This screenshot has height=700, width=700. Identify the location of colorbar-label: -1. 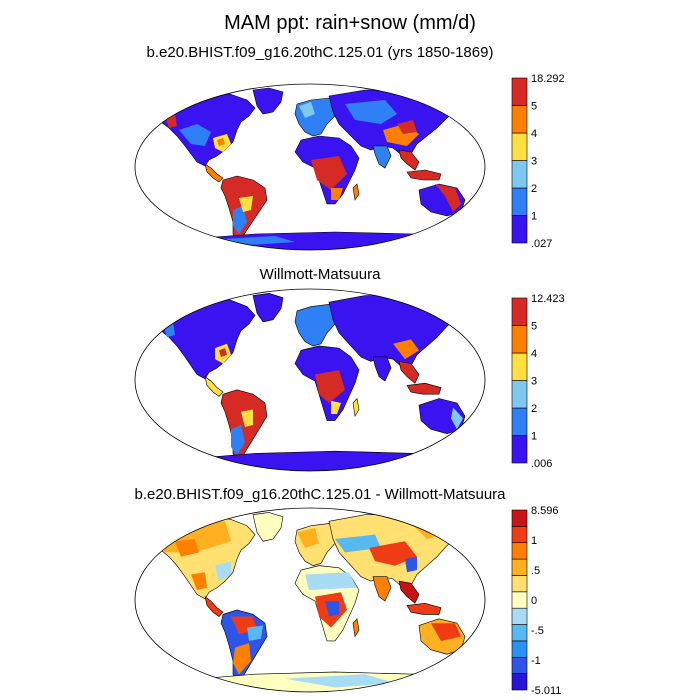
(536, 661).